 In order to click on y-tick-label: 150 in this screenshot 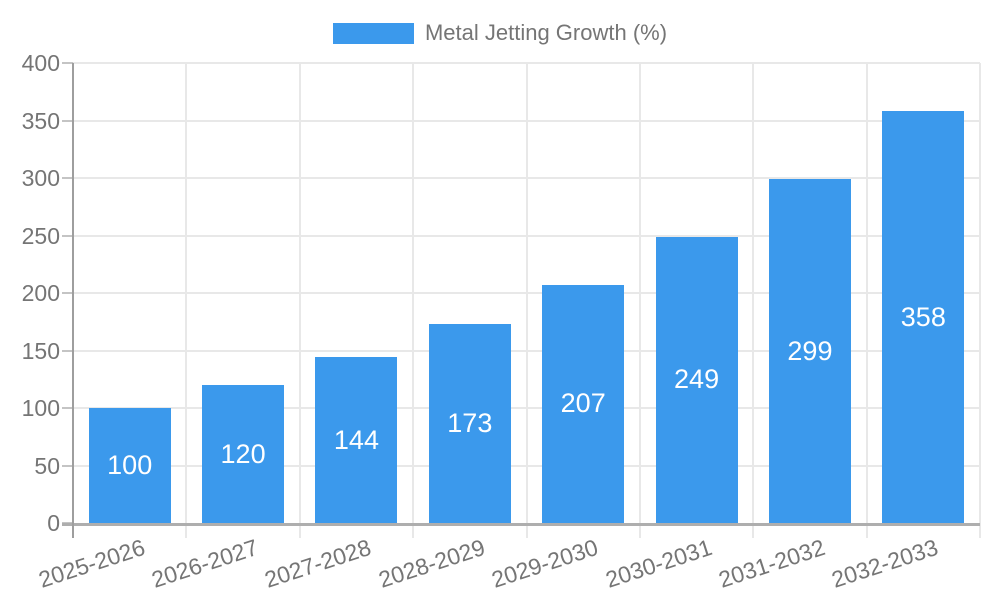, I will do `click(40, 350)`.